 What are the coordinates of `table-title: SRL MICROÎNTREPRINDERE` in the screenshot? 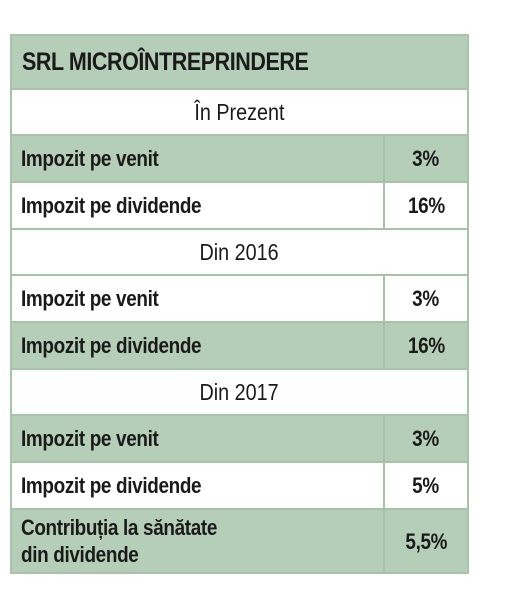 It's located at (239, 62).